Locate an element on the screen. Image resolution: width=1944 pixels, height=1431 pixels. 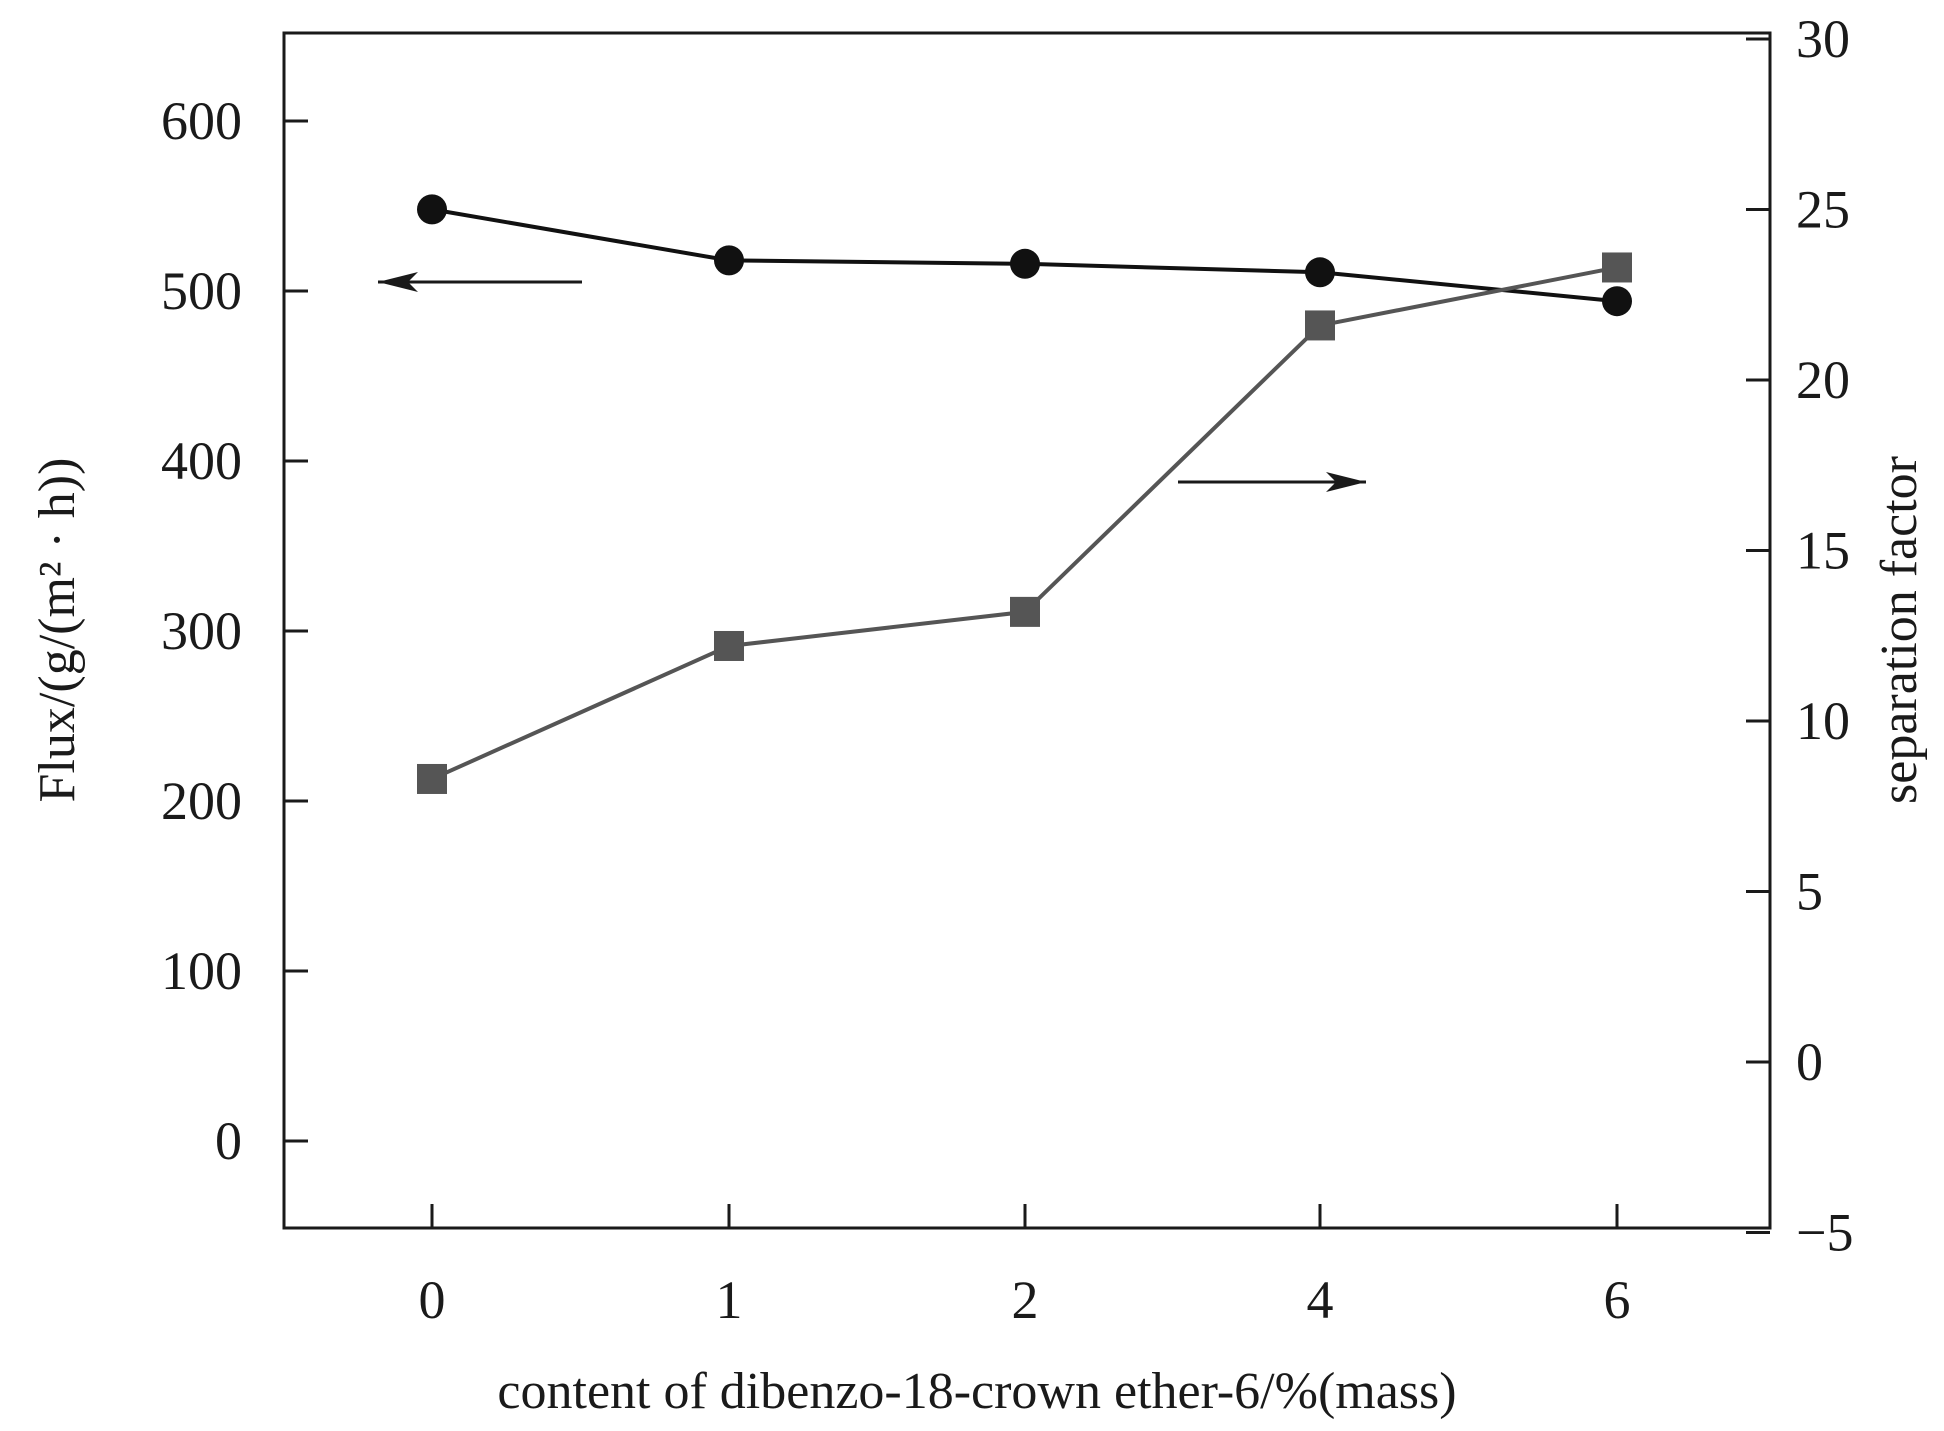
right-y-tick-label: 5 is located at coordinates (1809, 892).